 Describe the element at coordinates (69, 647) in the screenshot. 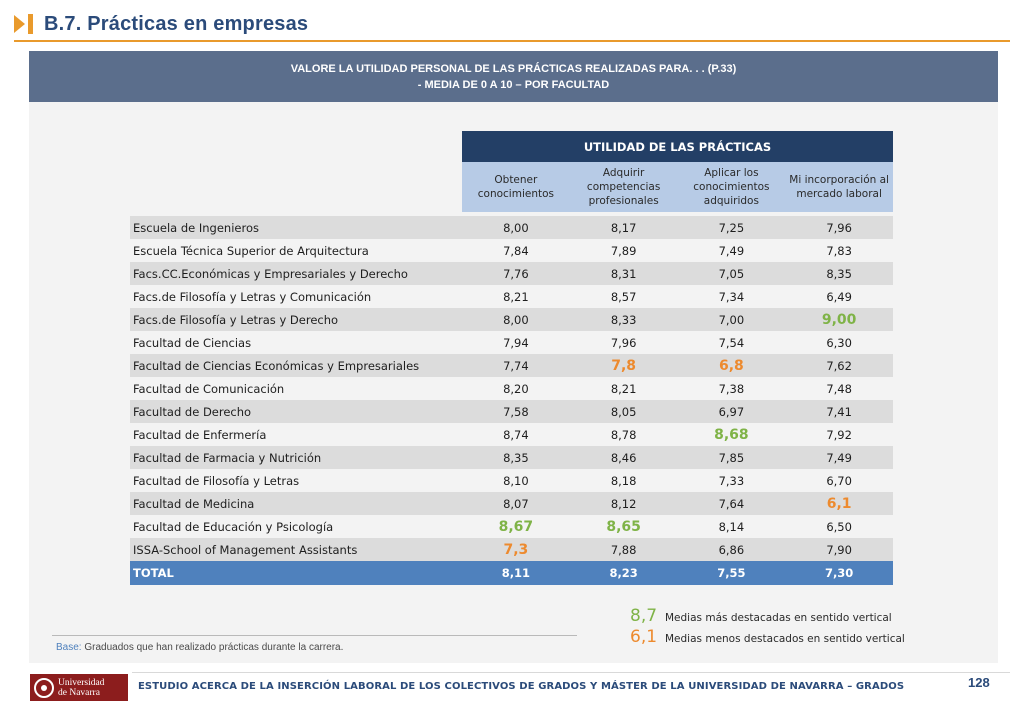

I see `base-label: Base:` at that location.